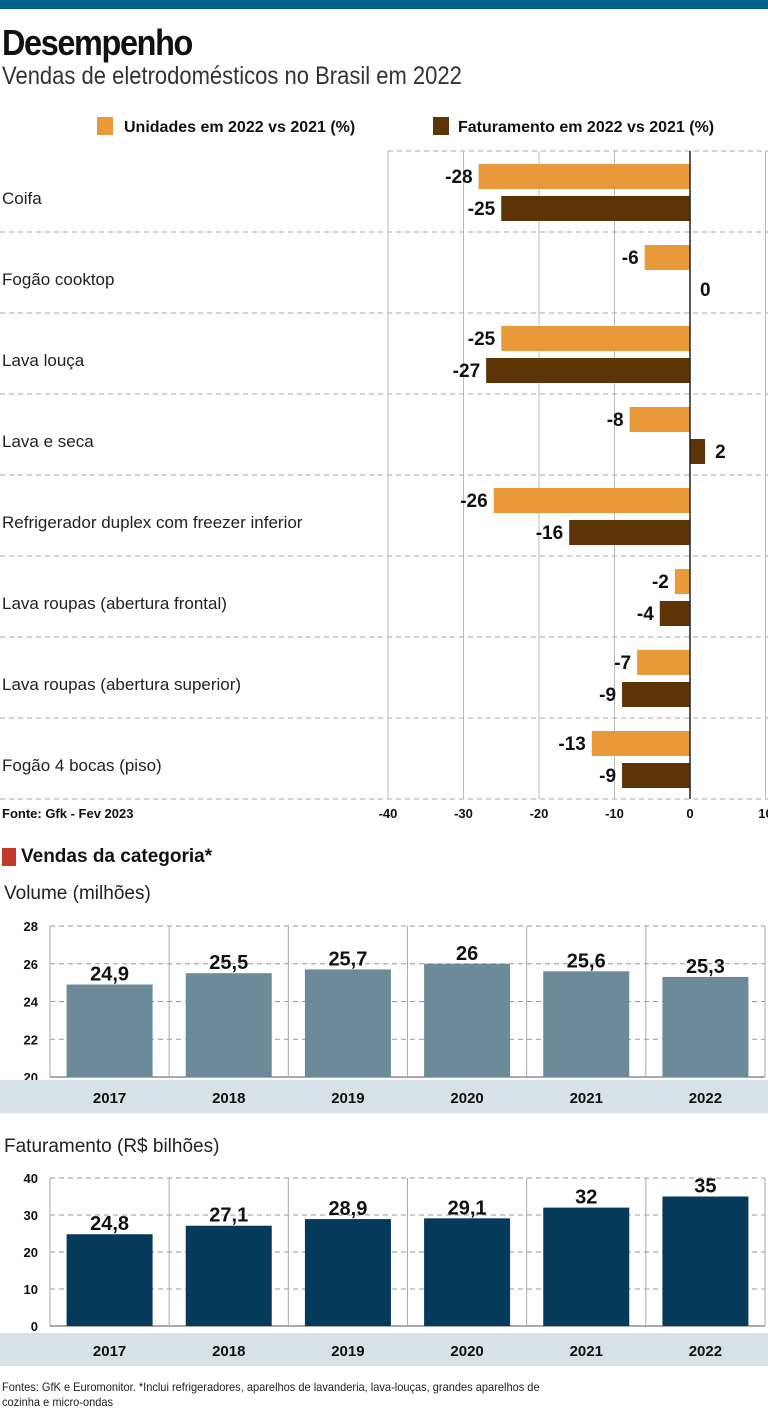  I want to click on data-label: -7, so click(622, 663).